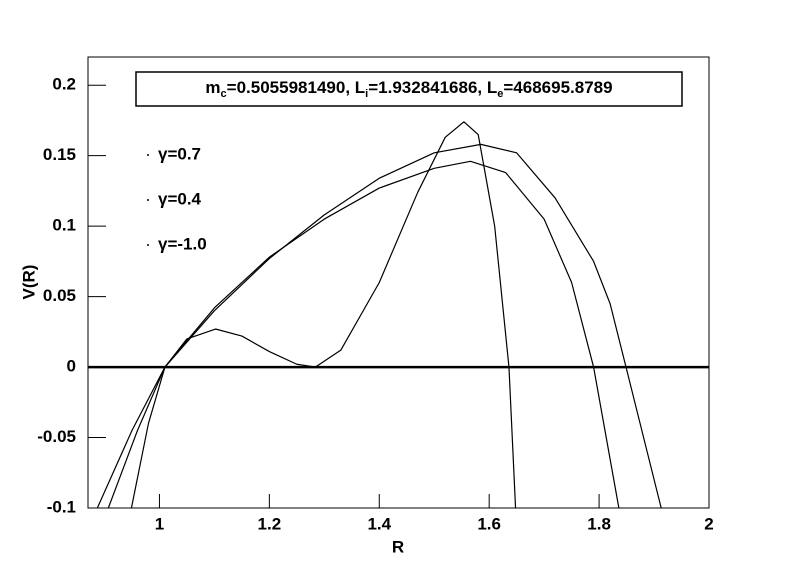 The height and width of the screenshot is (571, 789). I want to click on x-tick-label: 1, so click(159, 523).